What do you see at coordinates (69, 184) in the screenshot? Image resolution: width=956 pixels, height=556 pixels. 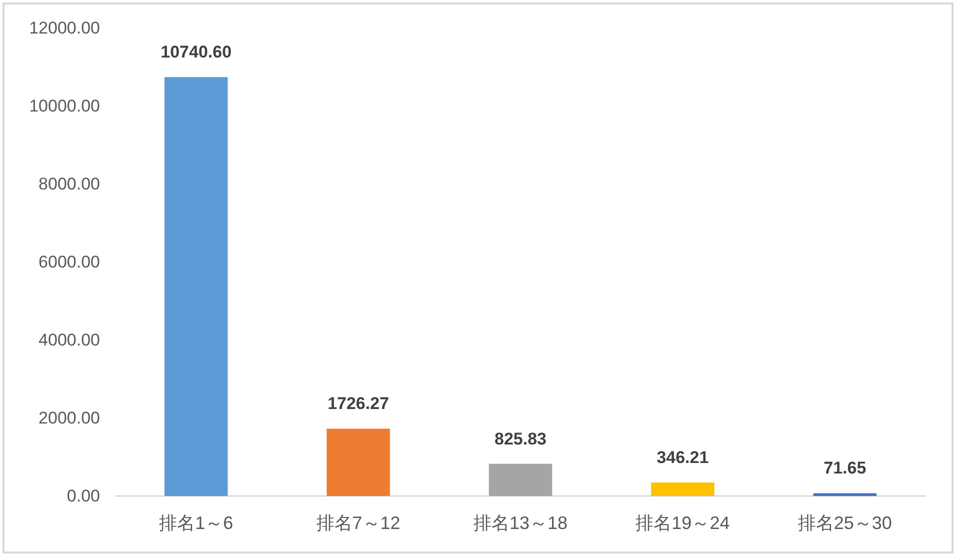 I see `y-tick-label: 8000.00` at bounding box center [69, 184].